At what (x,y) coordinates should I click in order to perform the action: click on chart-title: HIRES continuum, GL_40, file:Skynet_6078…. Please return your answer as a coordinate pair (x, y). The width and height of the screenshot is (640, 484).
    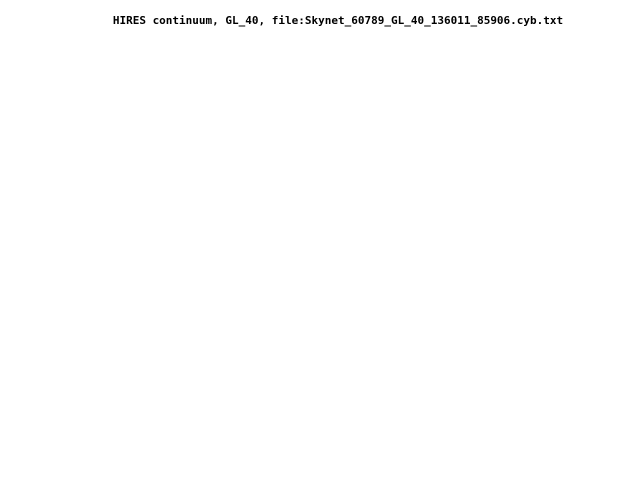
    Looking at the image, I should click on (338, 20).